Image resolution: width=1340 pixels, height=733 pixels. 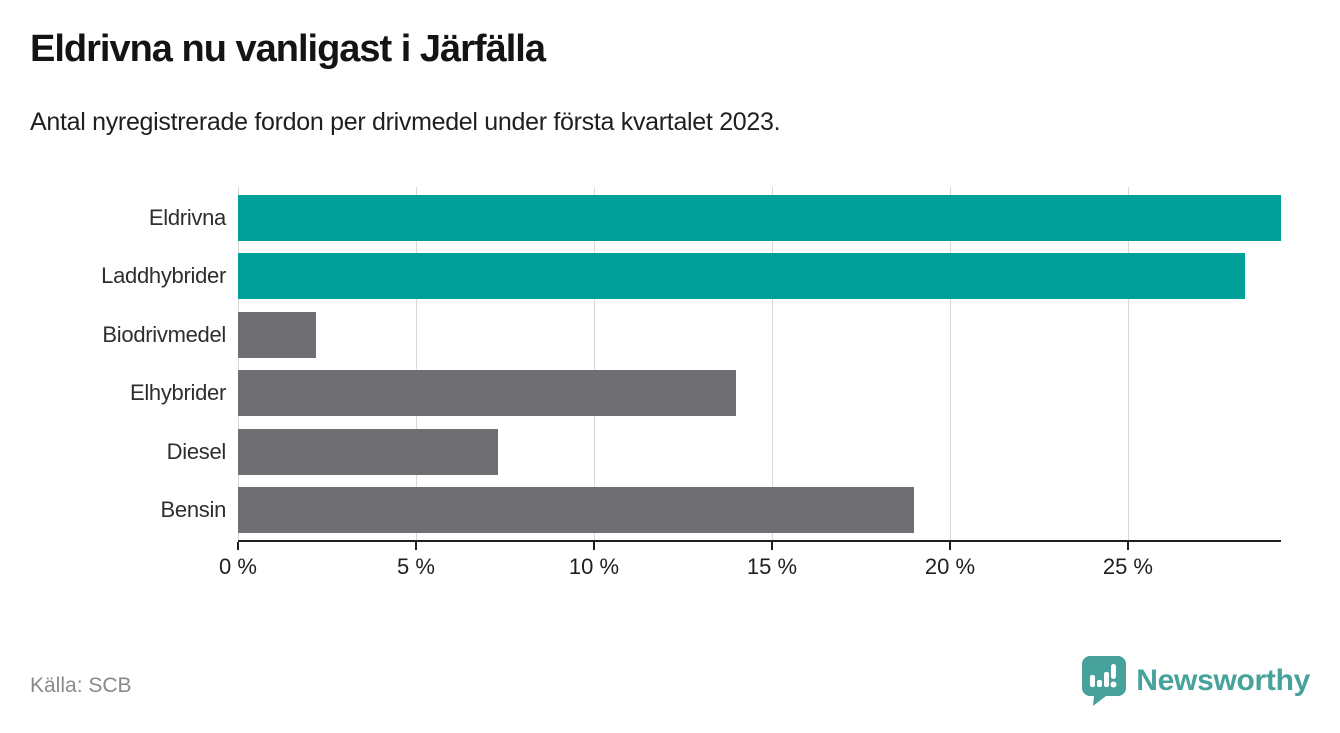 What do you see at coordinates (163, 276) in the screenshot?
I see `category-label: Laddhybrider` at bounding box center [163, 276].